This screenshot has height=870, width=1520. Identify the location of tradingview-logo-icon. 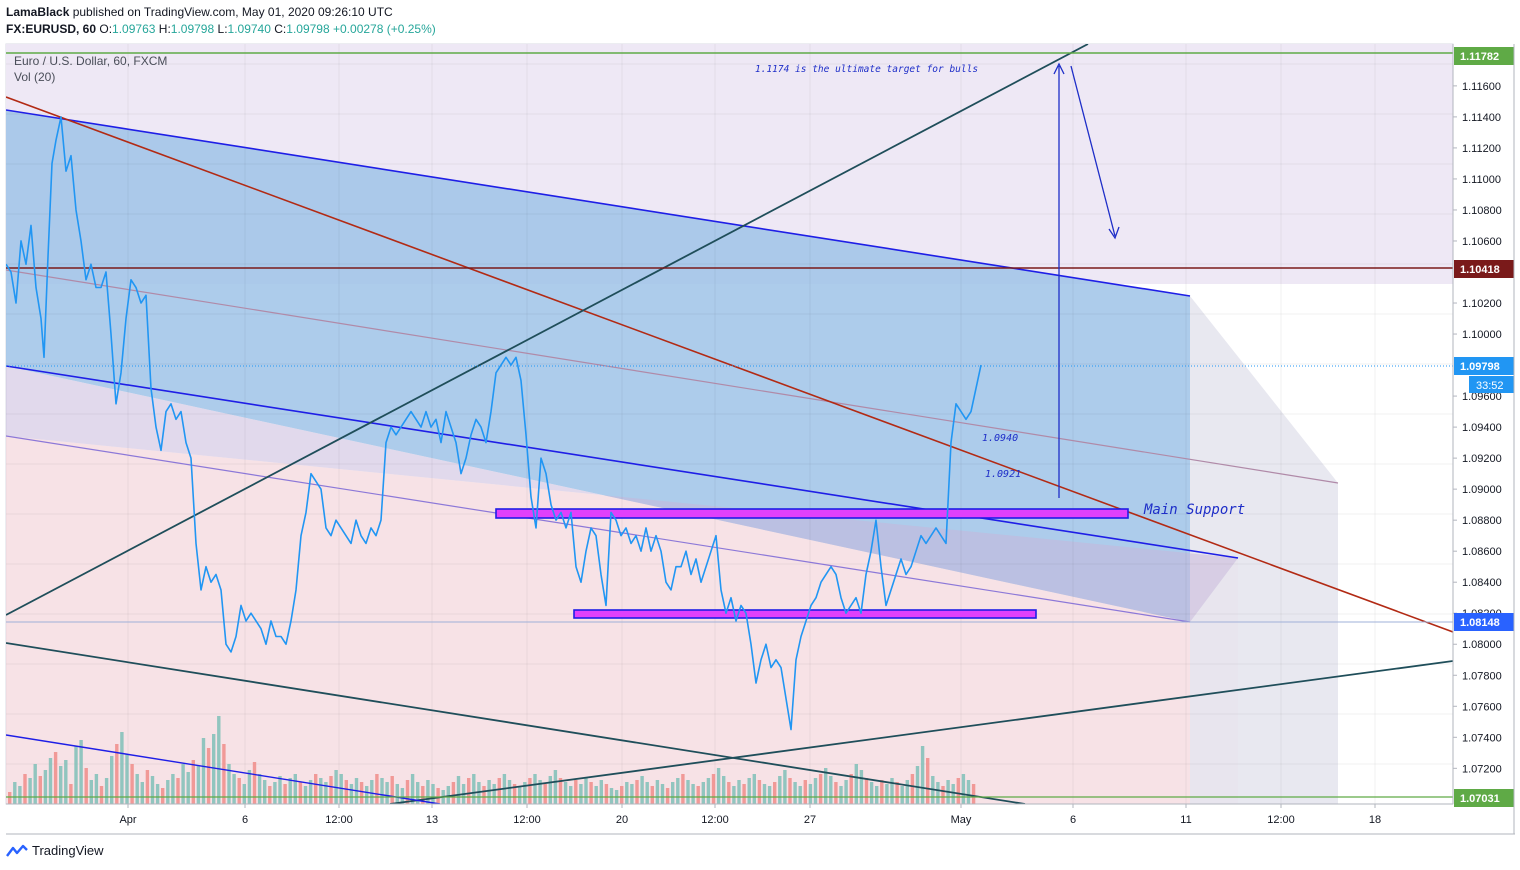
(17, 851).